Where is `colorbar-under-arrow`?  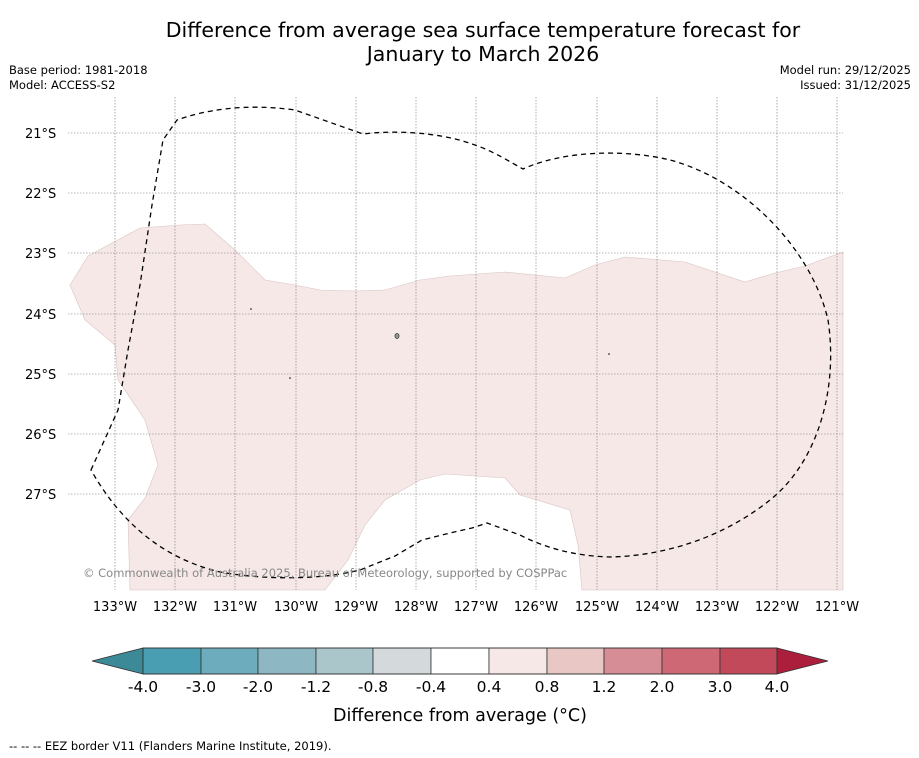
colorbar-under-arrow is located at coordinates (117, 661).